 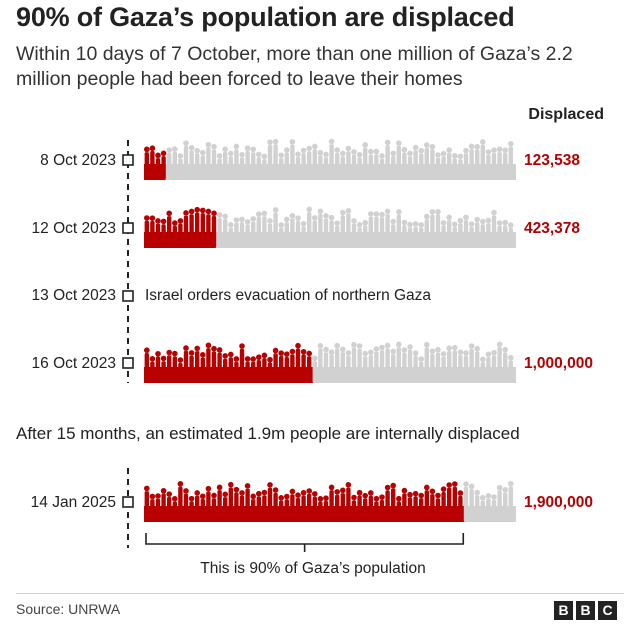 What do you see at coordinates (305, 542) in the screenshot?
I see `population-bracket` at bounding box center [305, 542].